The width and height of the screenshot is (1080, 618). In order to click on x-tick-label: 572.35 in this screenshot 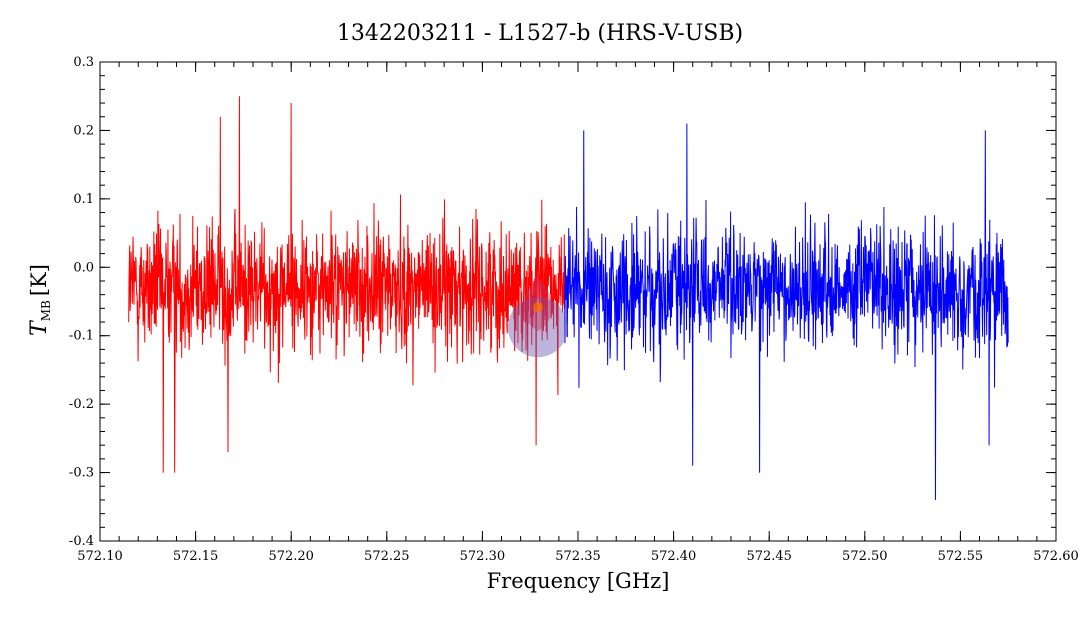, I will do `click(578, 556)`.